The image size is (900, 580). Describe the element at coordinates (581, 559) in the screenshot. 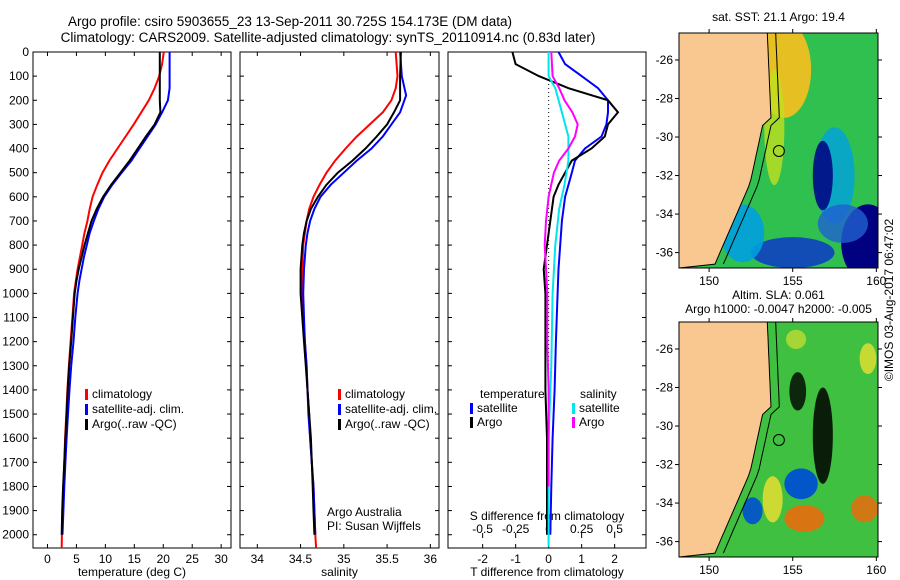

I see `x-tick-label: 1` at that location.